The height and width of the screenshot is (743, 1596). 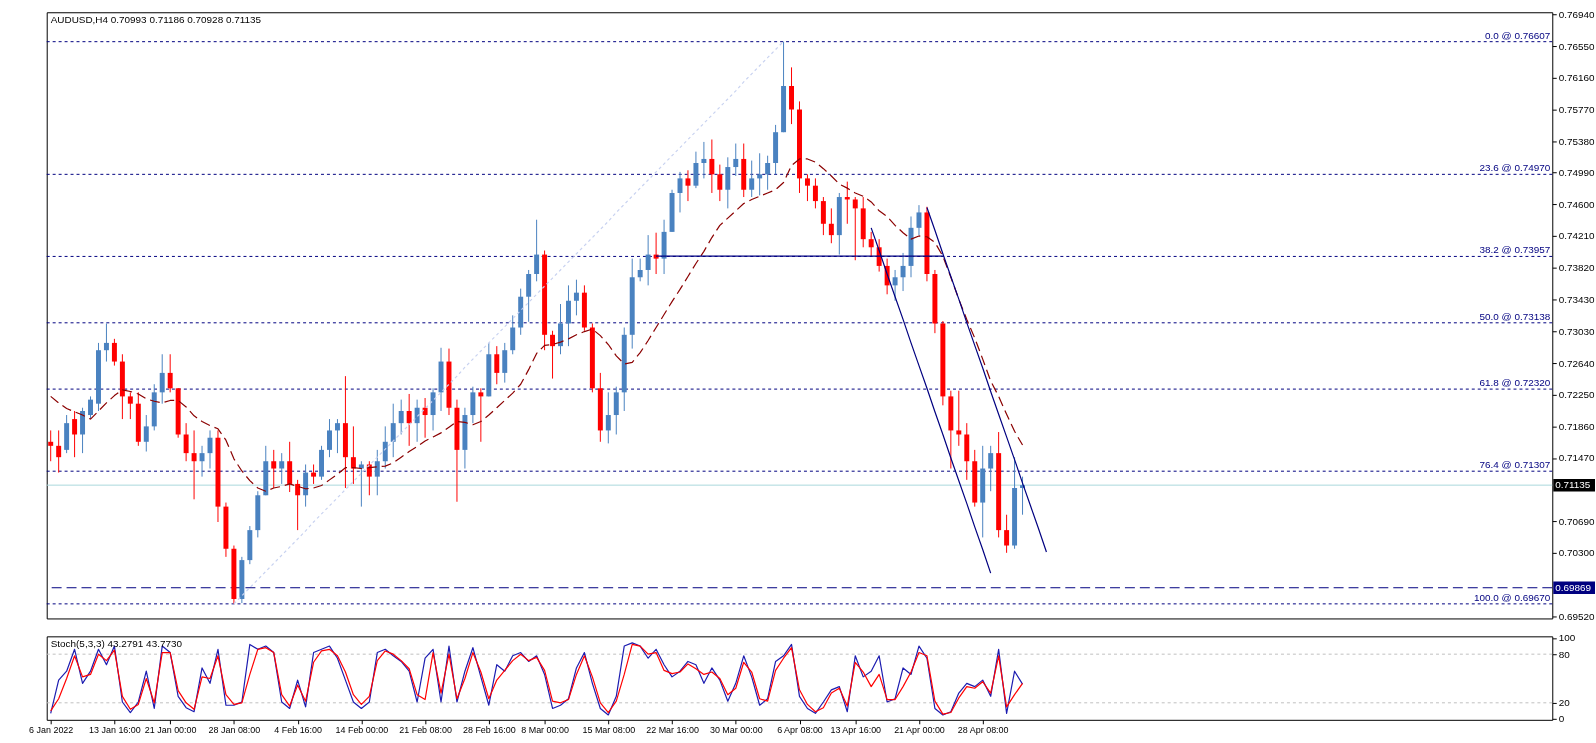 I want to click on annotation: 0.0 @ 0.76607, so click(x=1518, y=35).